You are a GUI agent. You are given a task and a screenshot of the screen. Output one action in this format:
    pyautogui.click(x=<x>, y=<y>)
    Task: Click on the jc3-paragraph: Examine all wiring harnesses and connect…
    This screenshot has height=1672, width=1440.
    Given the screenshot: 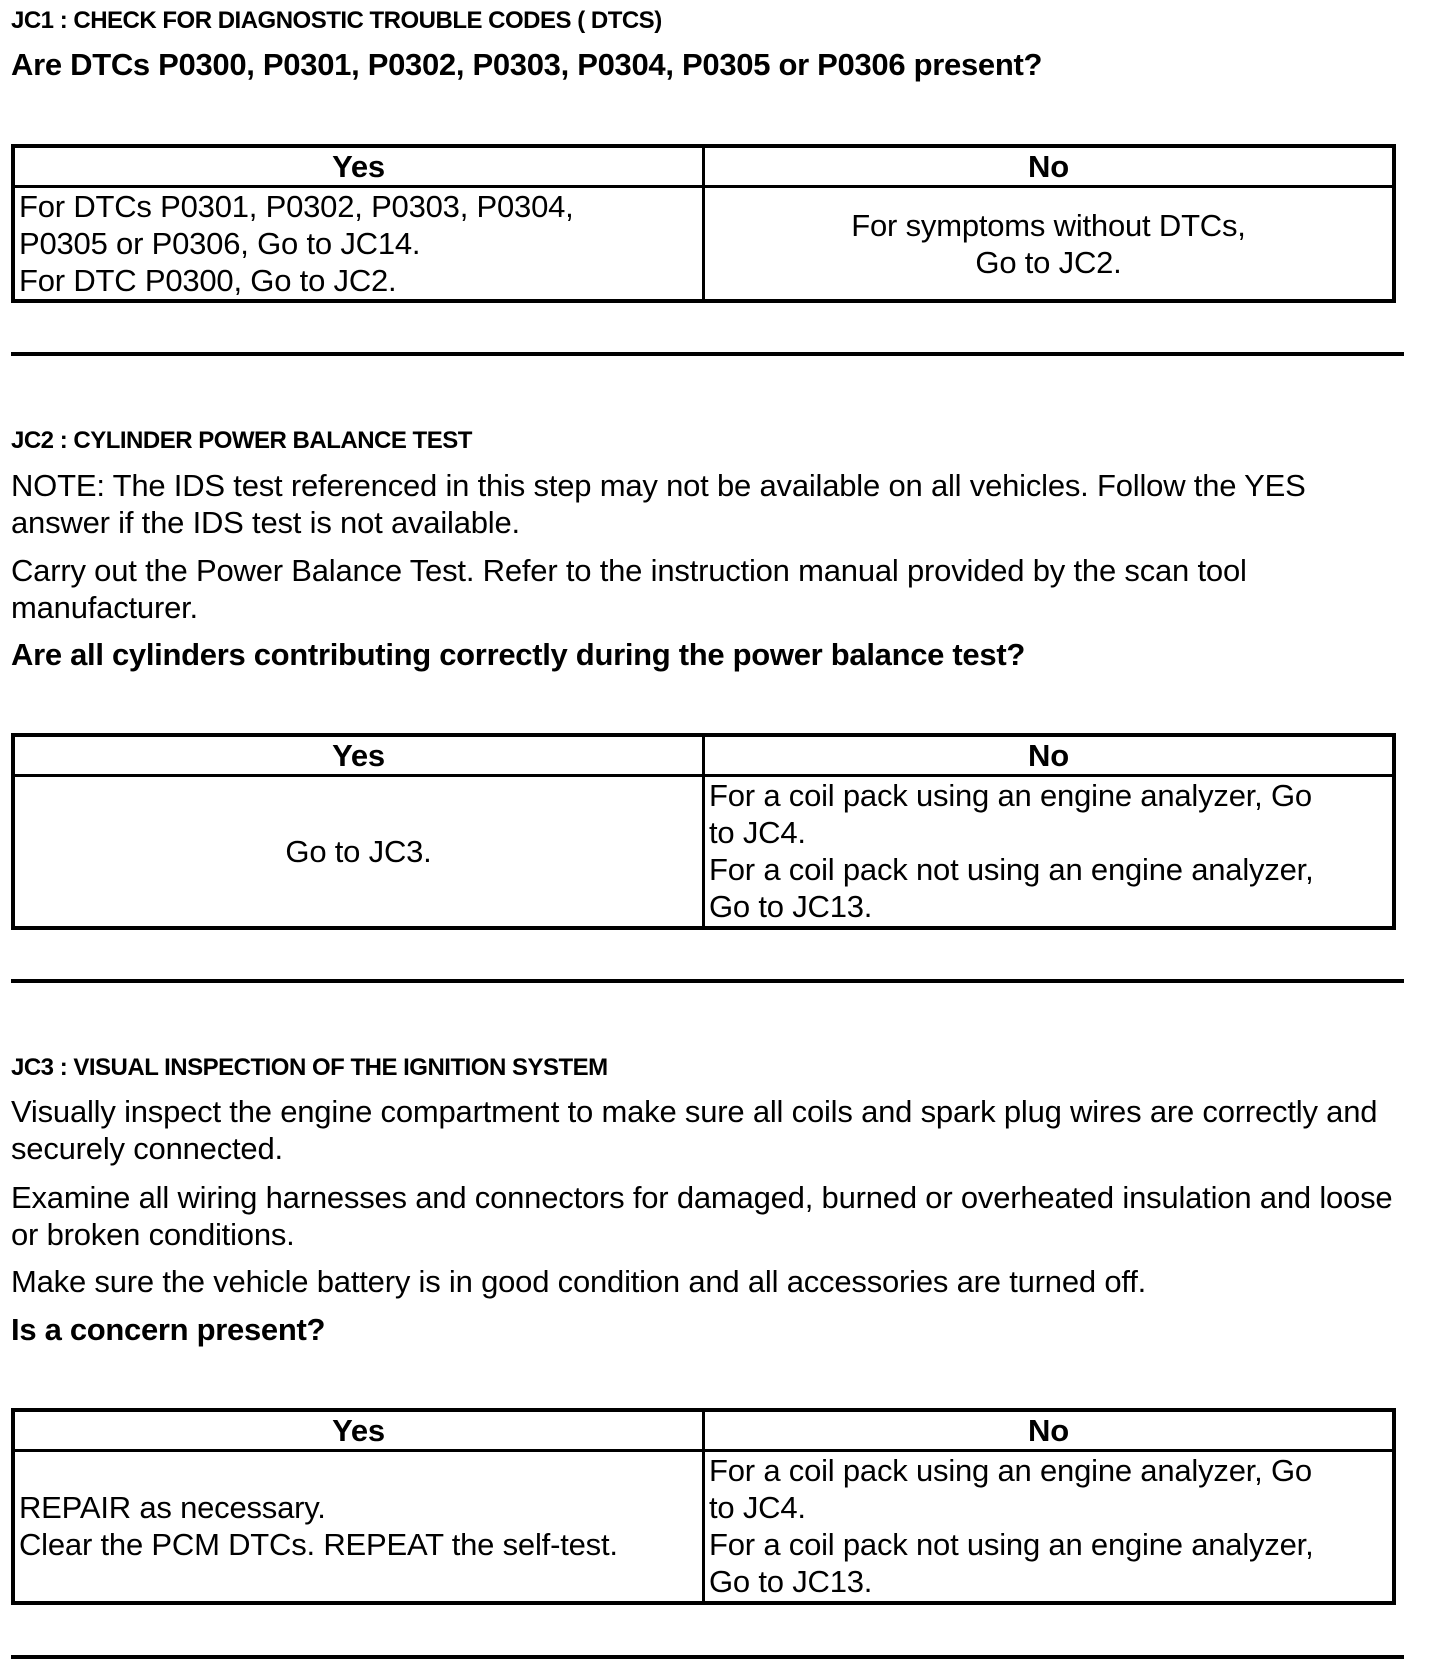 What is the action you would take?
    pyautogui.click(x=702, y=1216)
    